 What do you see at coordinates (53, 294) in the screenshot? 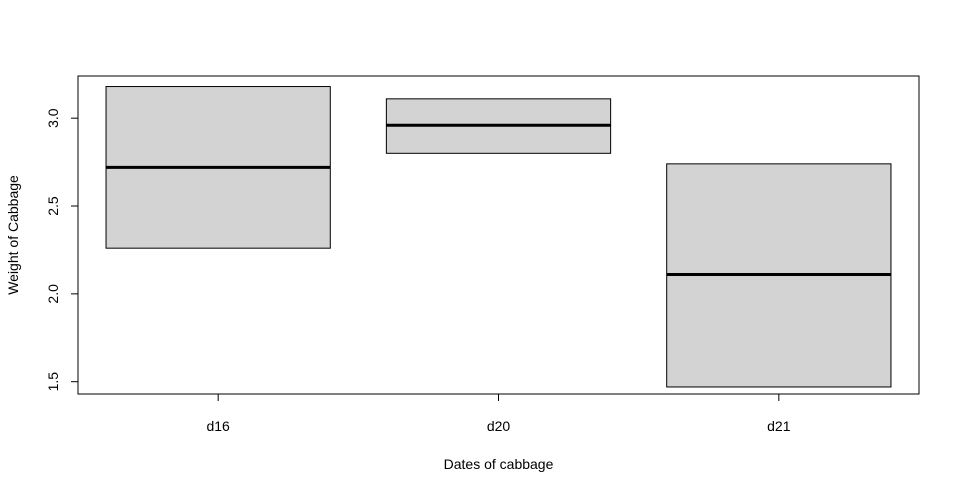
I see `y-tick-label-2.0: 2.0` at bounding box center [53, 294].